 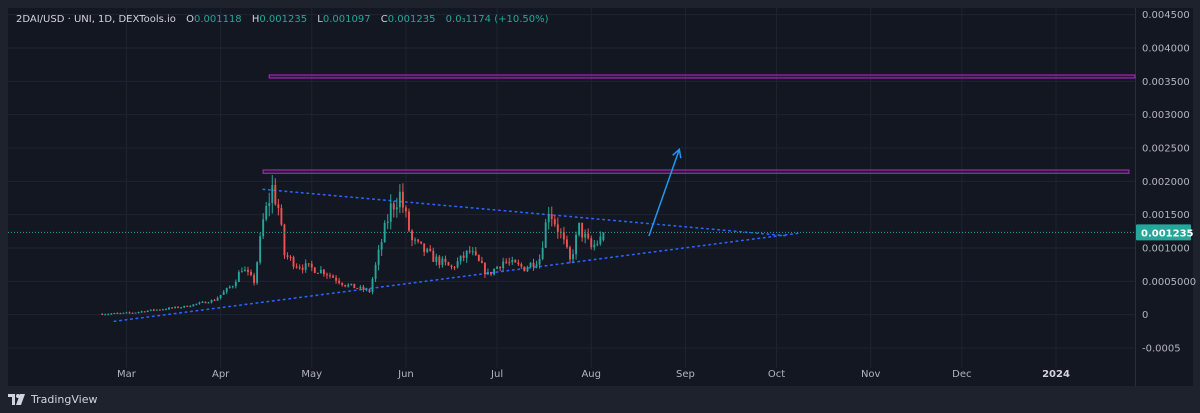 I want to click on open-value: 0.001118, so click(x=217, y=19).